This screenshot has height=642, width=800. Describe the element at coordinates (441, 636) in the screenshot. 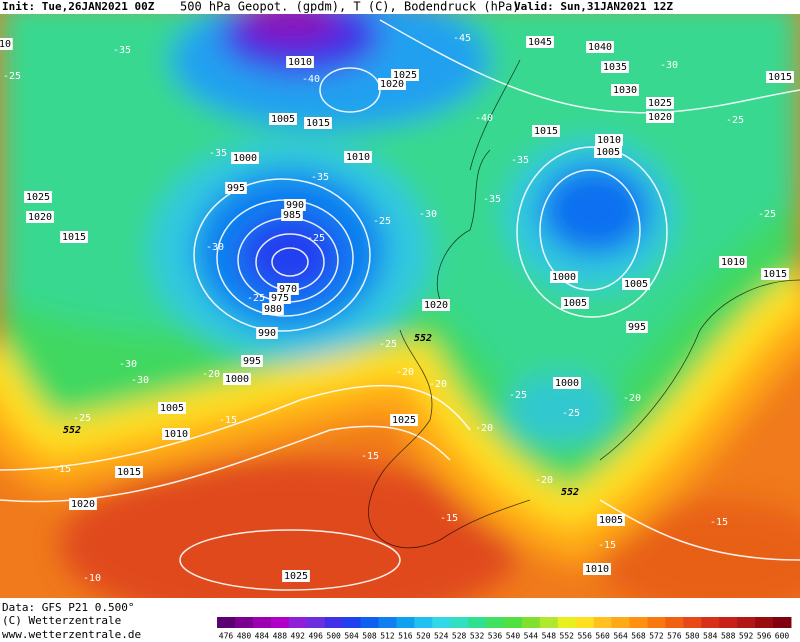

I see `colorbar-label: 524` at that location.